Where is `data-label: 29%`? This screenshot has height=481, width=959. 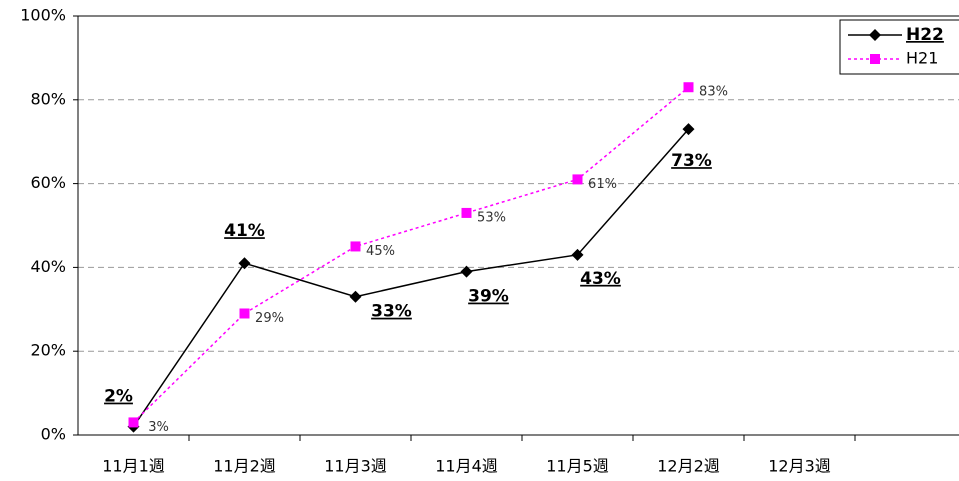 data-label: 29% is located at coordinates (269, 318).